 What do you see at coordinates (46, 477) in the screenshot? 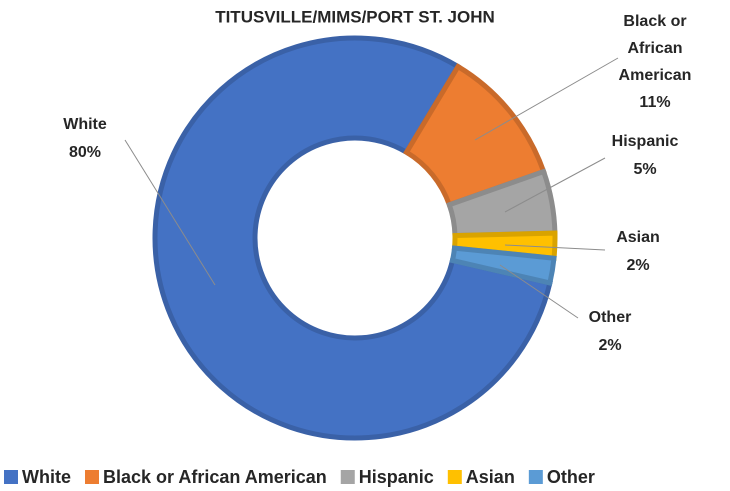
I see `legend-label: White` at bounding box center [46, 477].